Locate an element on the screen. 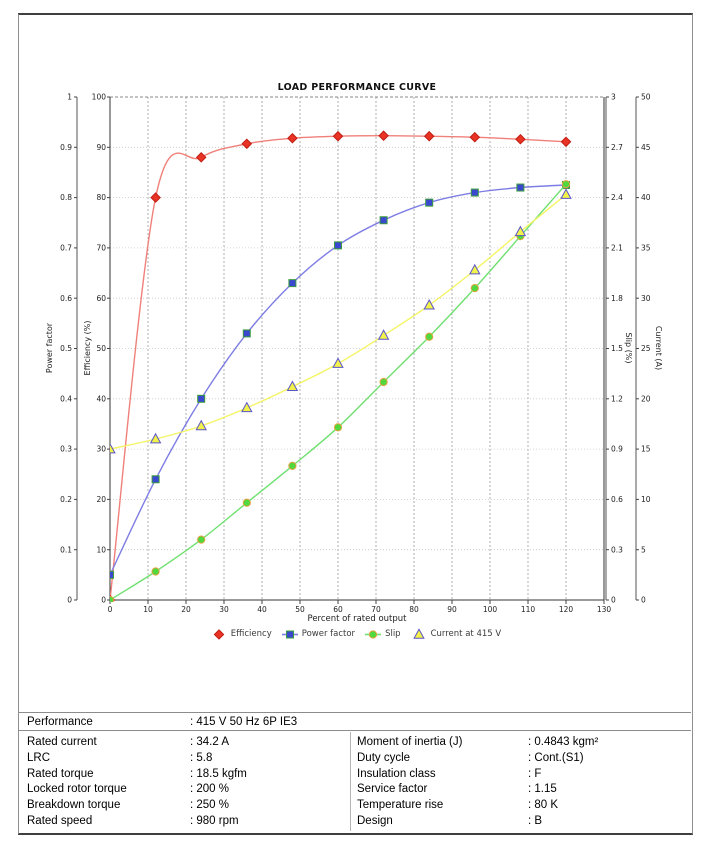 The height and width of the screenshot is (855, 711). spec-value: : 250 % is located at coordinates (209, 805).